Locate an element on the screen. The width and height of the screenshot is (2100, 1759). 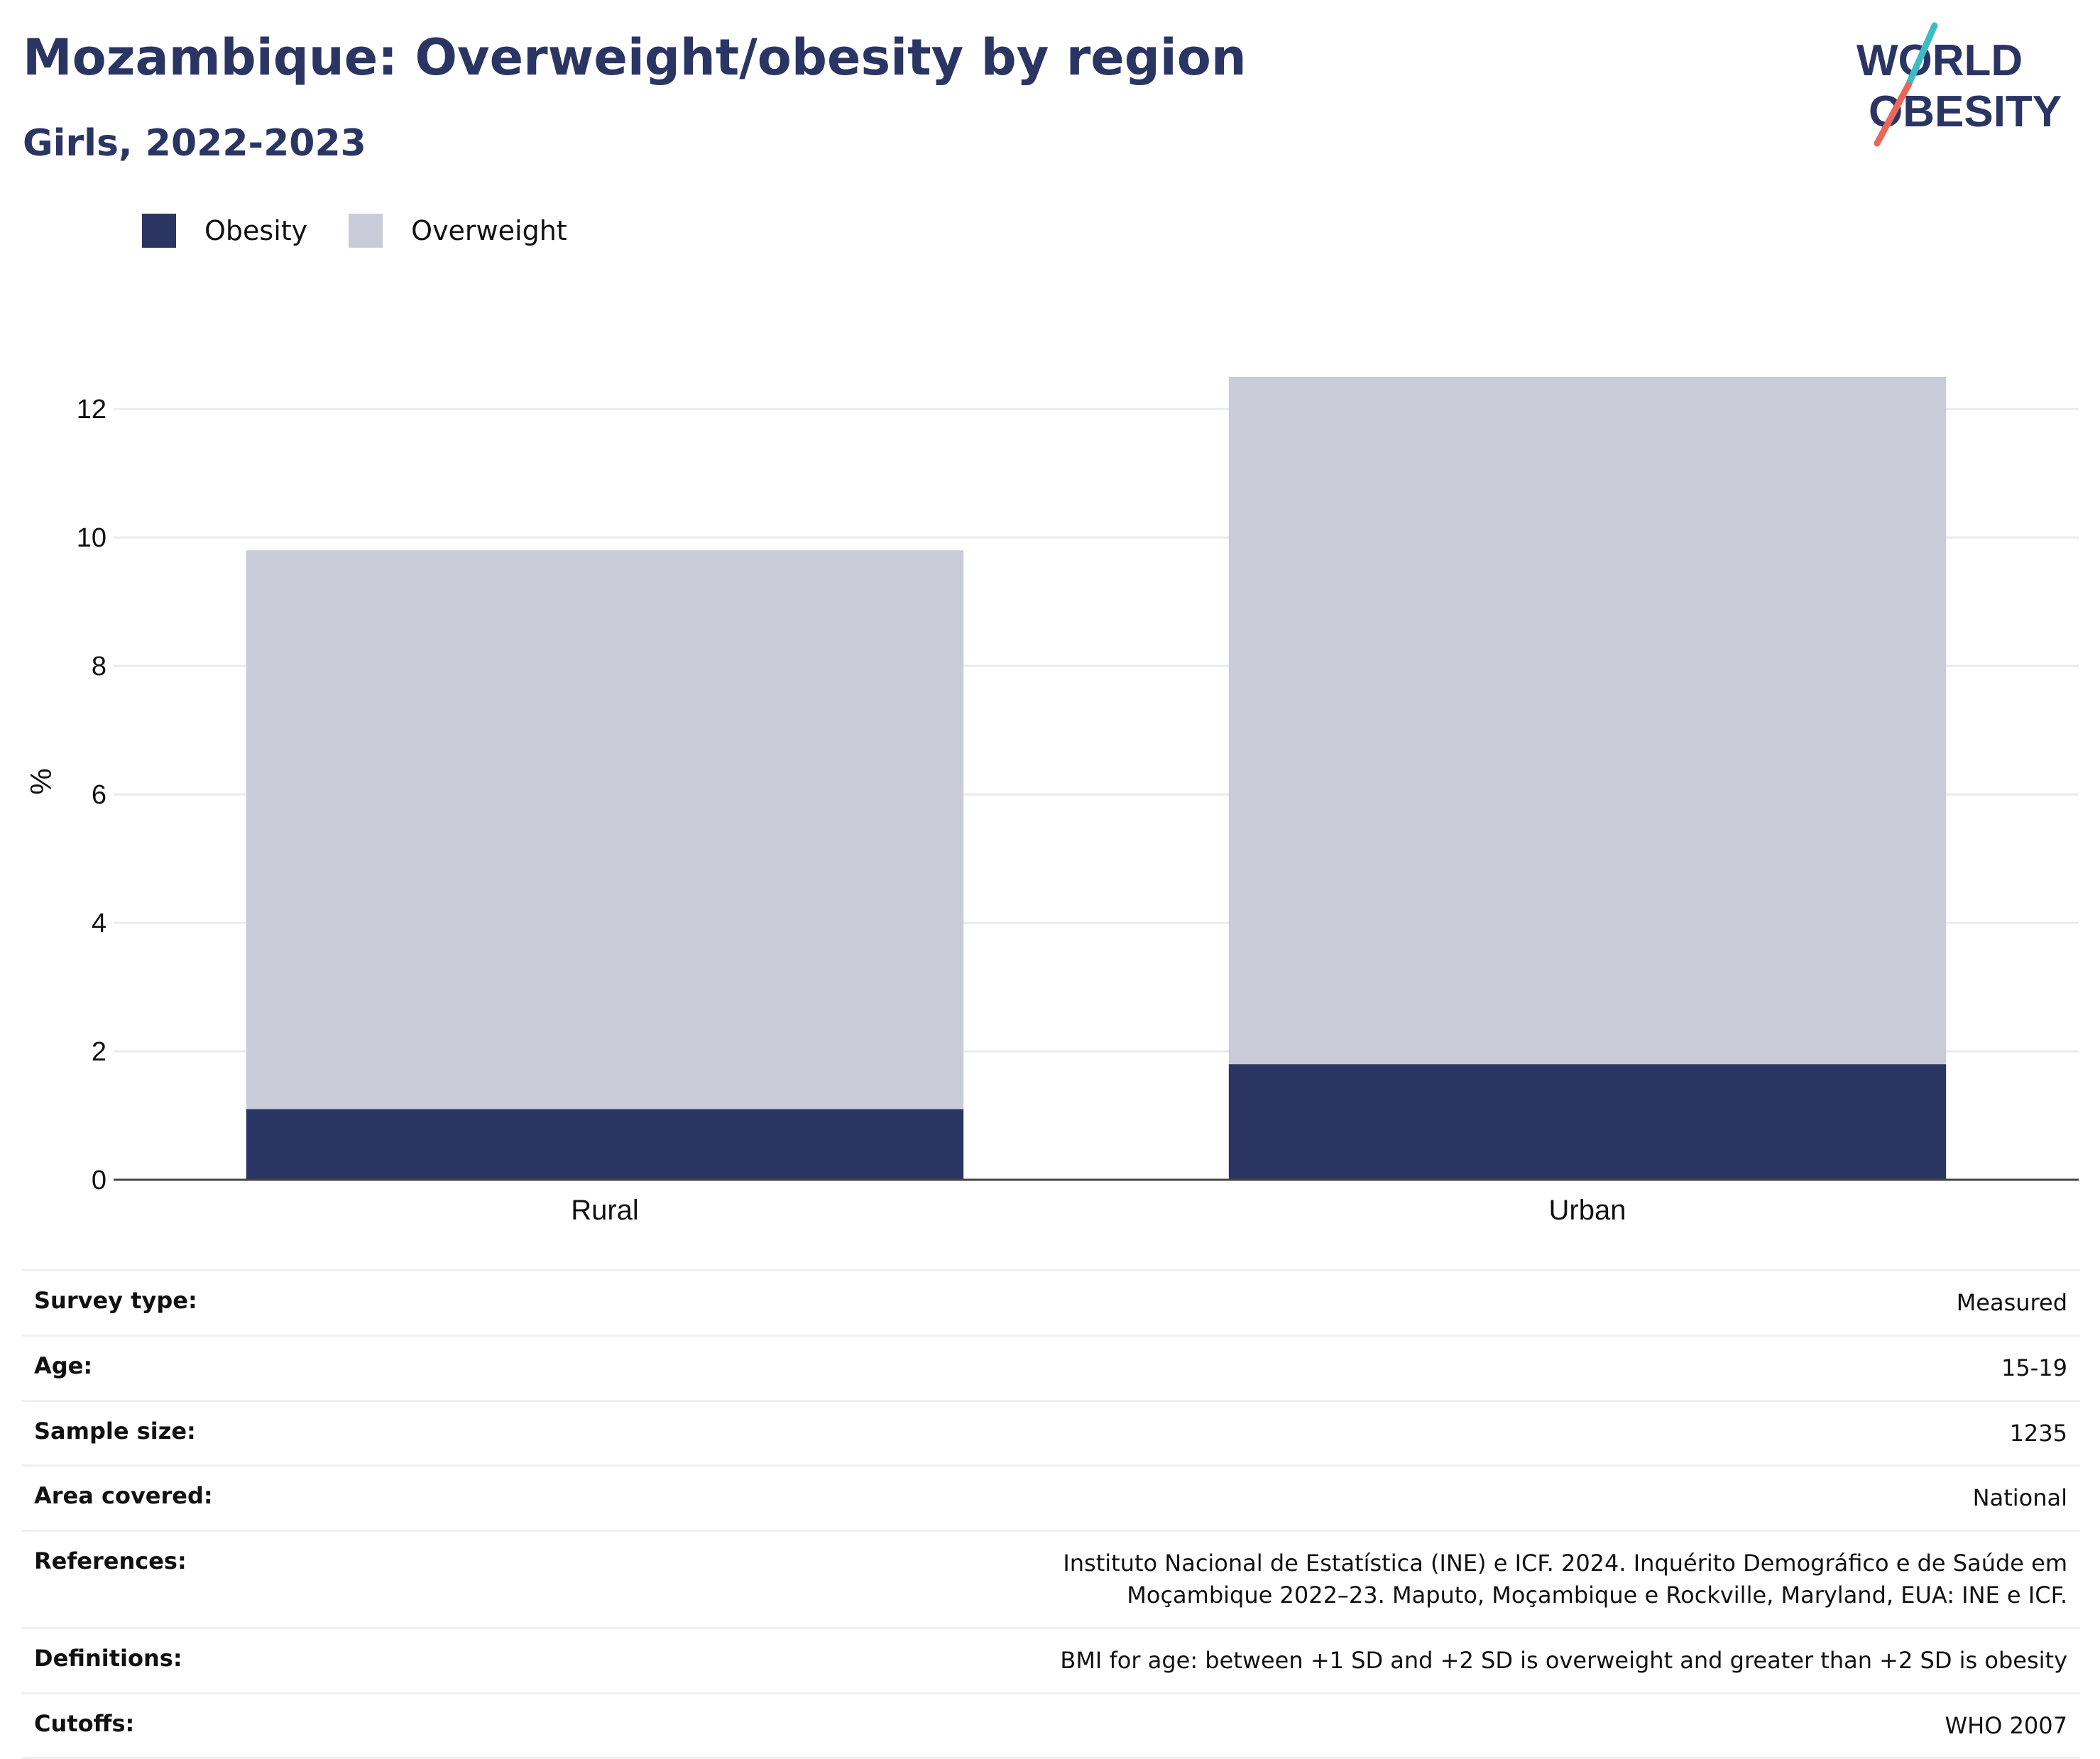
info-row-sample-size: Sample size: 1235 is located at coordinates (1050, 1434).